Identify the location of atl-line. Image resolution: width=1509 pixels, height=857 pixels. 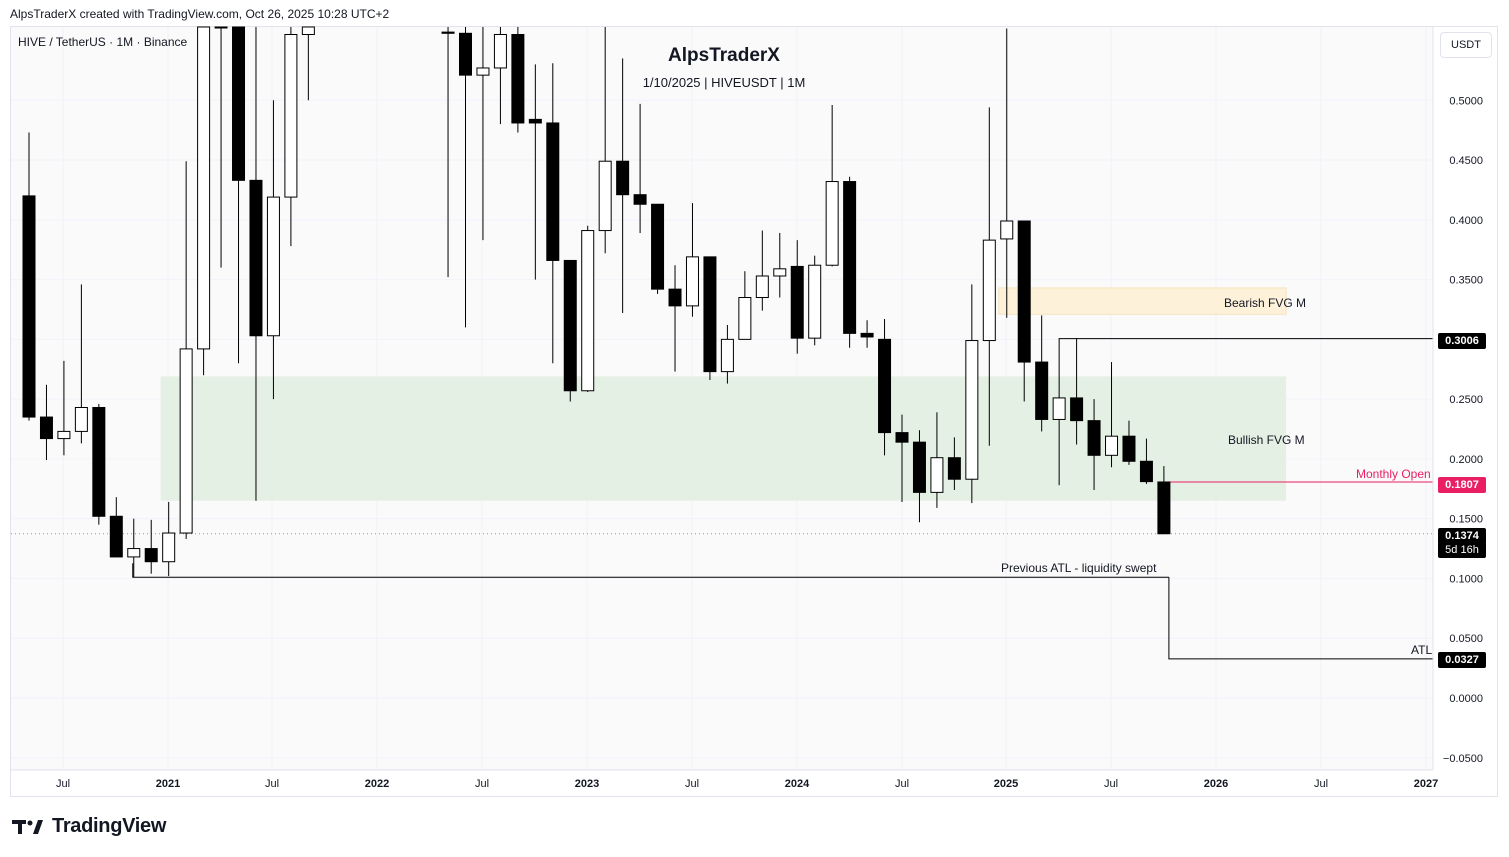
(1300, 618).